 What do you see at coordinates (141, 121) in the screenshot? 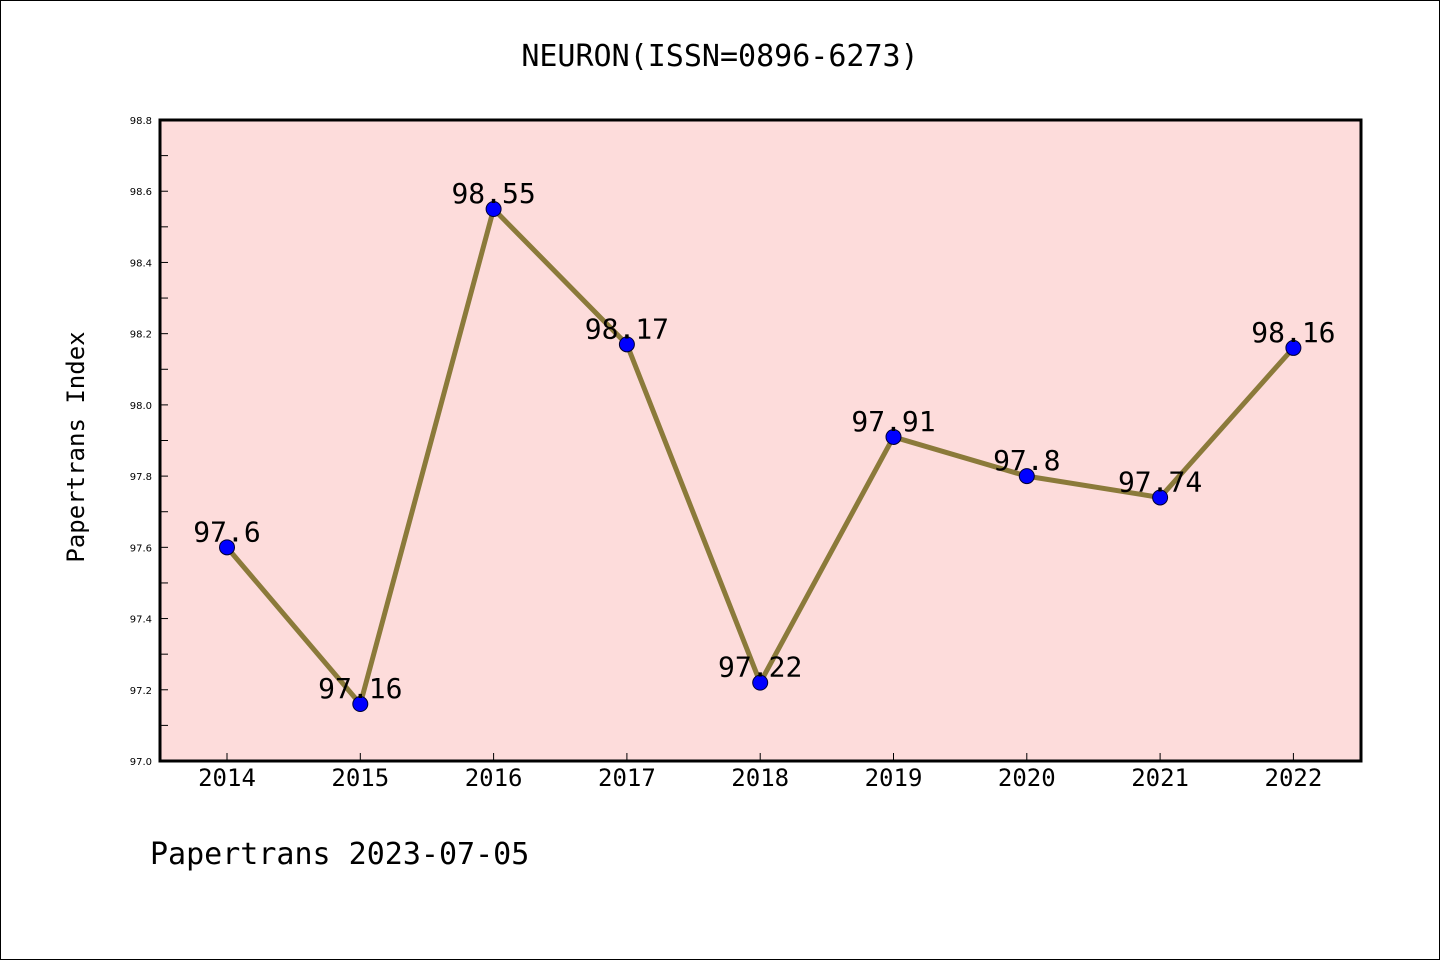
I see `y-tick-label: 98.8` at bounding box center [141, 121].